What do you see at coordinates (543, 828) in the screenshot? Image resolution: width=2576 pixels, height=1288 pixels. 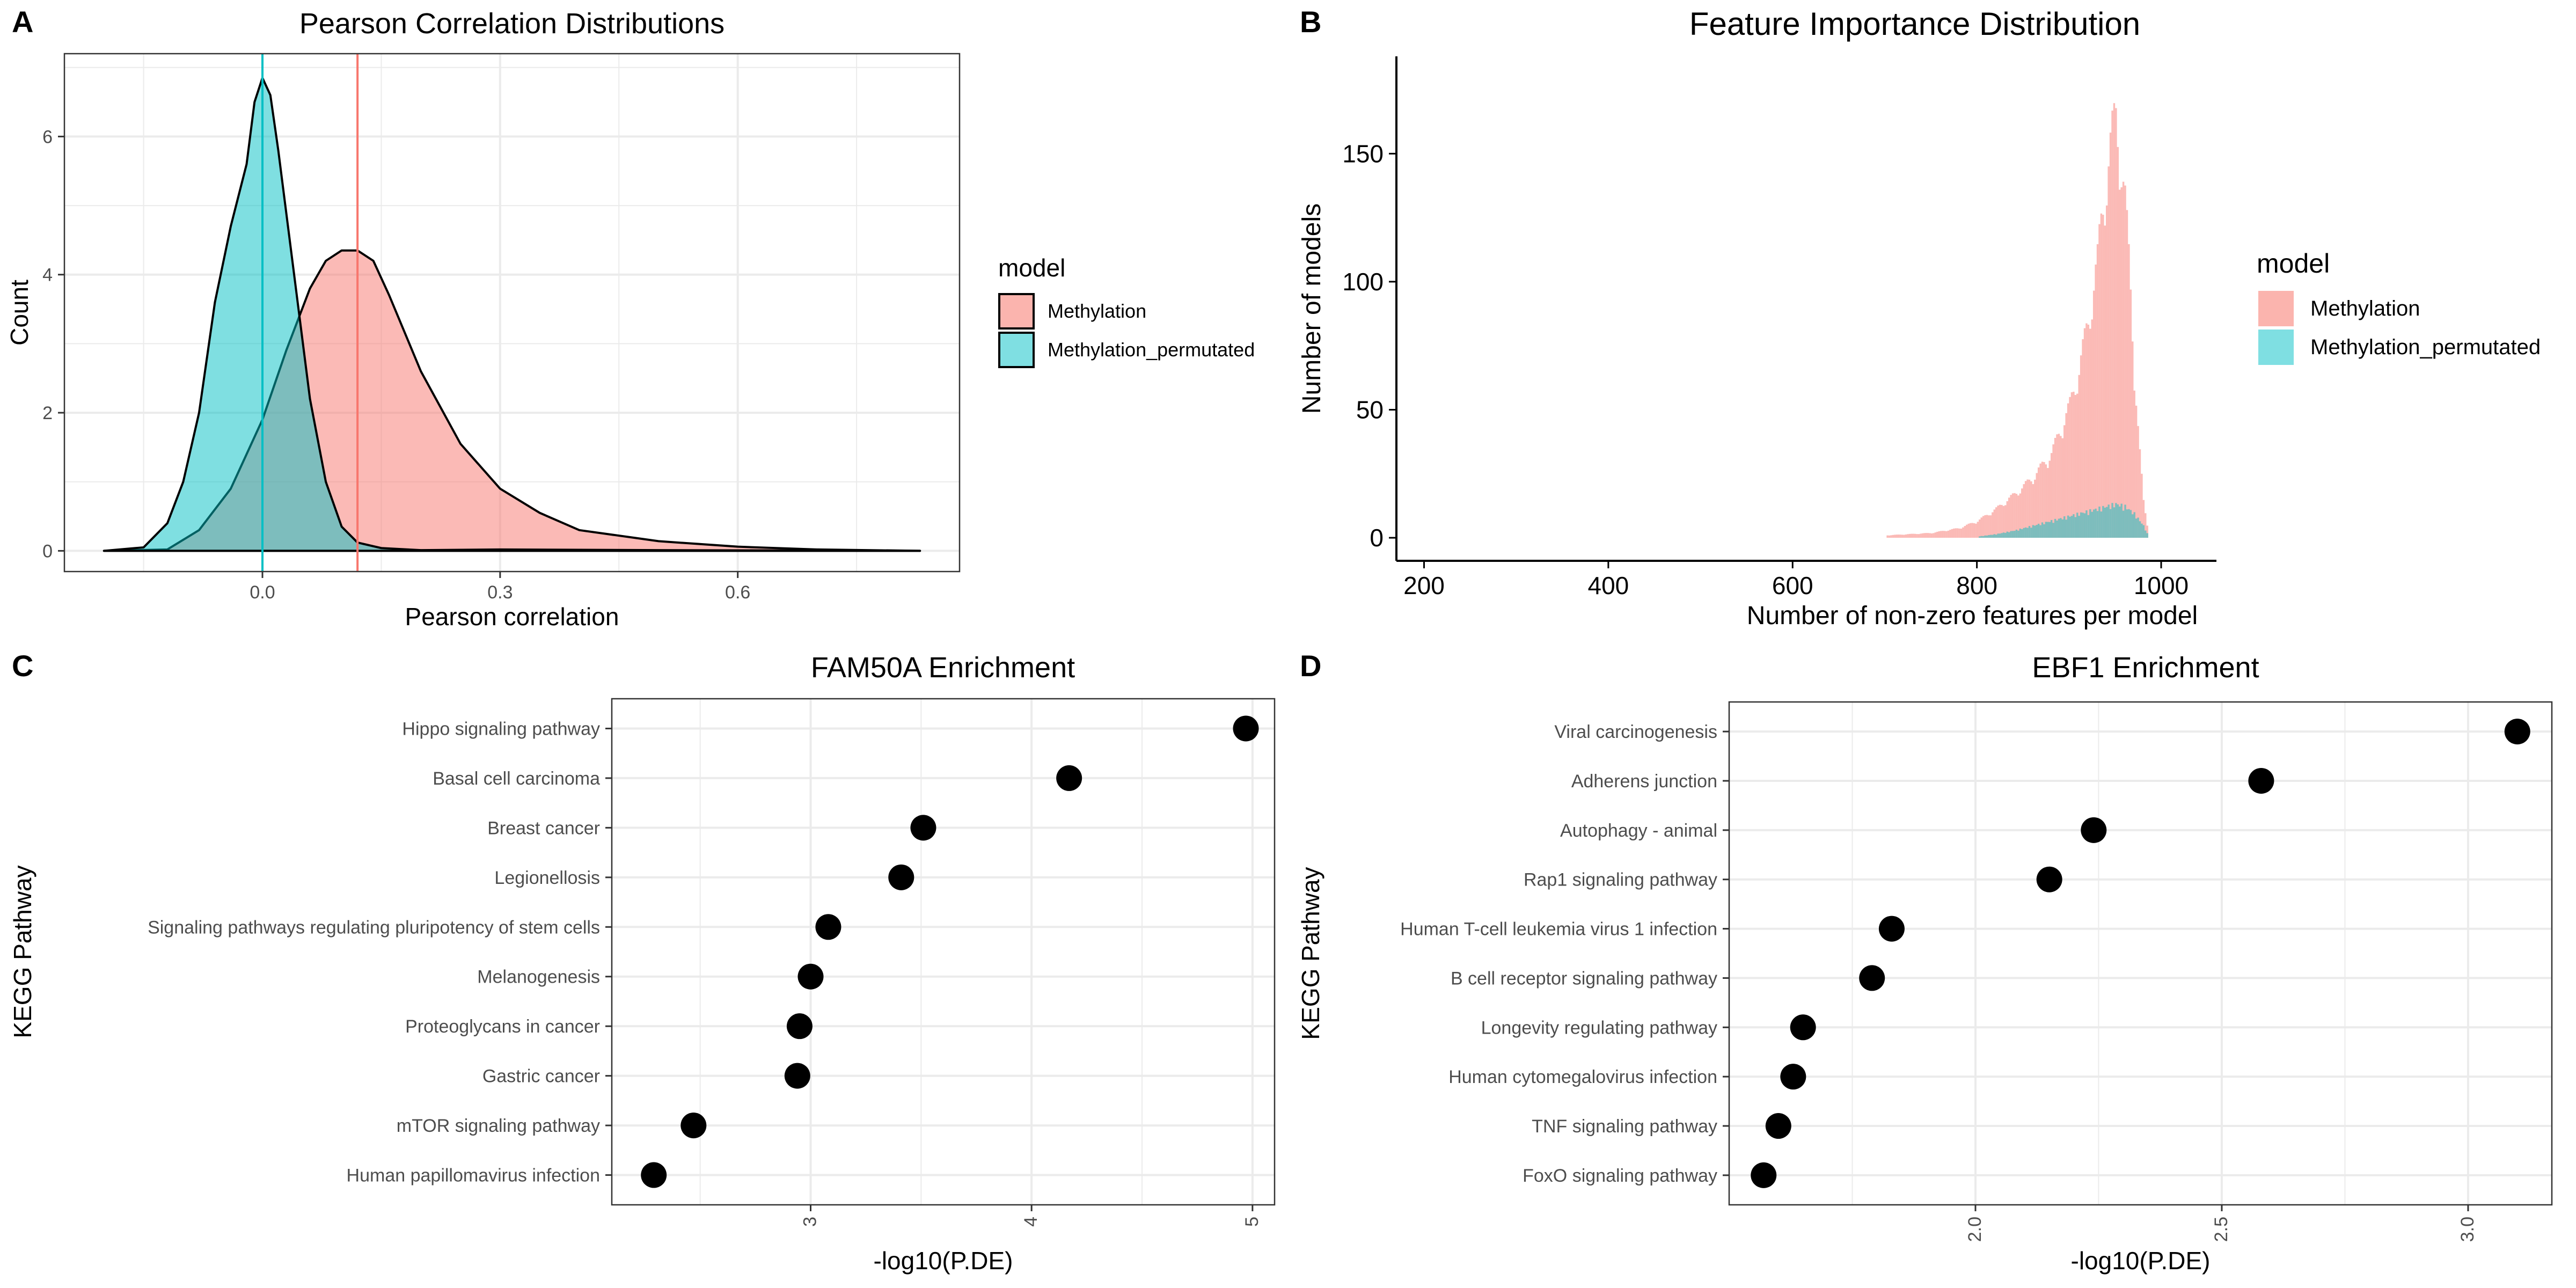 I see `category-label: Breast cancer` at bounding box center [543, 828].